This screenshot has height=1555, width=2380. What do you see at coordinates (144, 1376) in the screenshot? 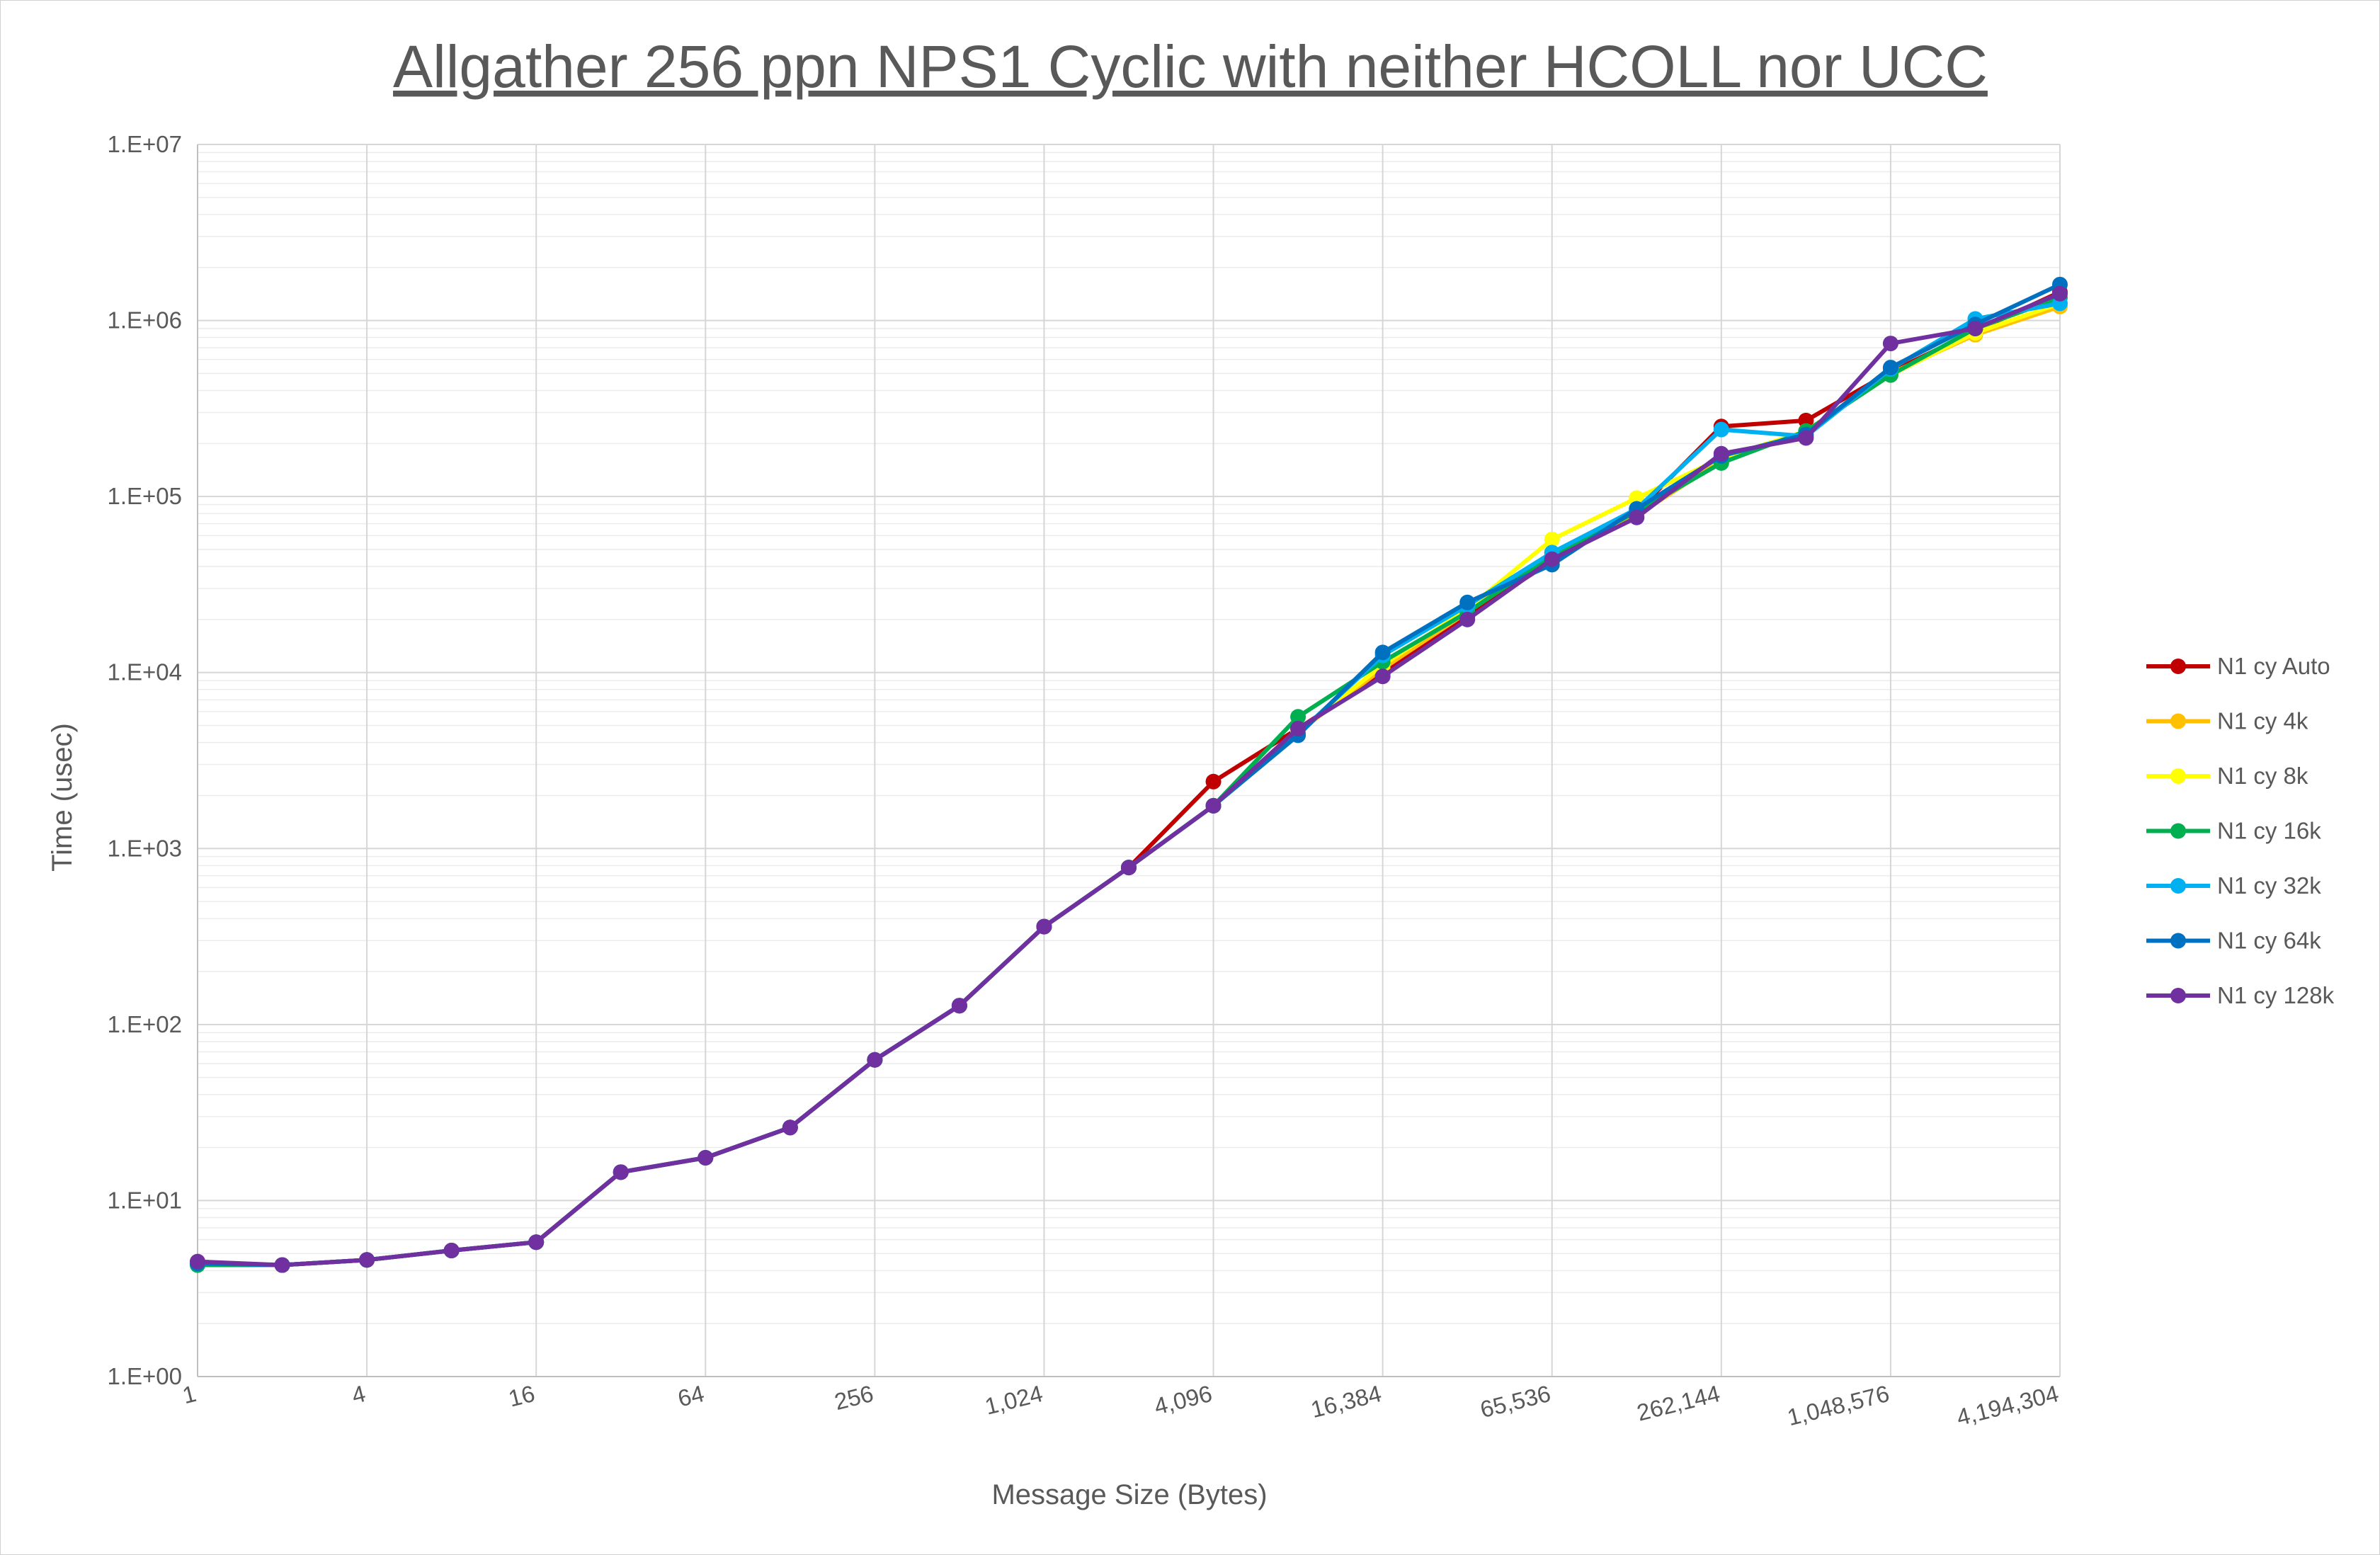
I see `y-tick-label: 1.E+00` at bounding box center [144, 1376].